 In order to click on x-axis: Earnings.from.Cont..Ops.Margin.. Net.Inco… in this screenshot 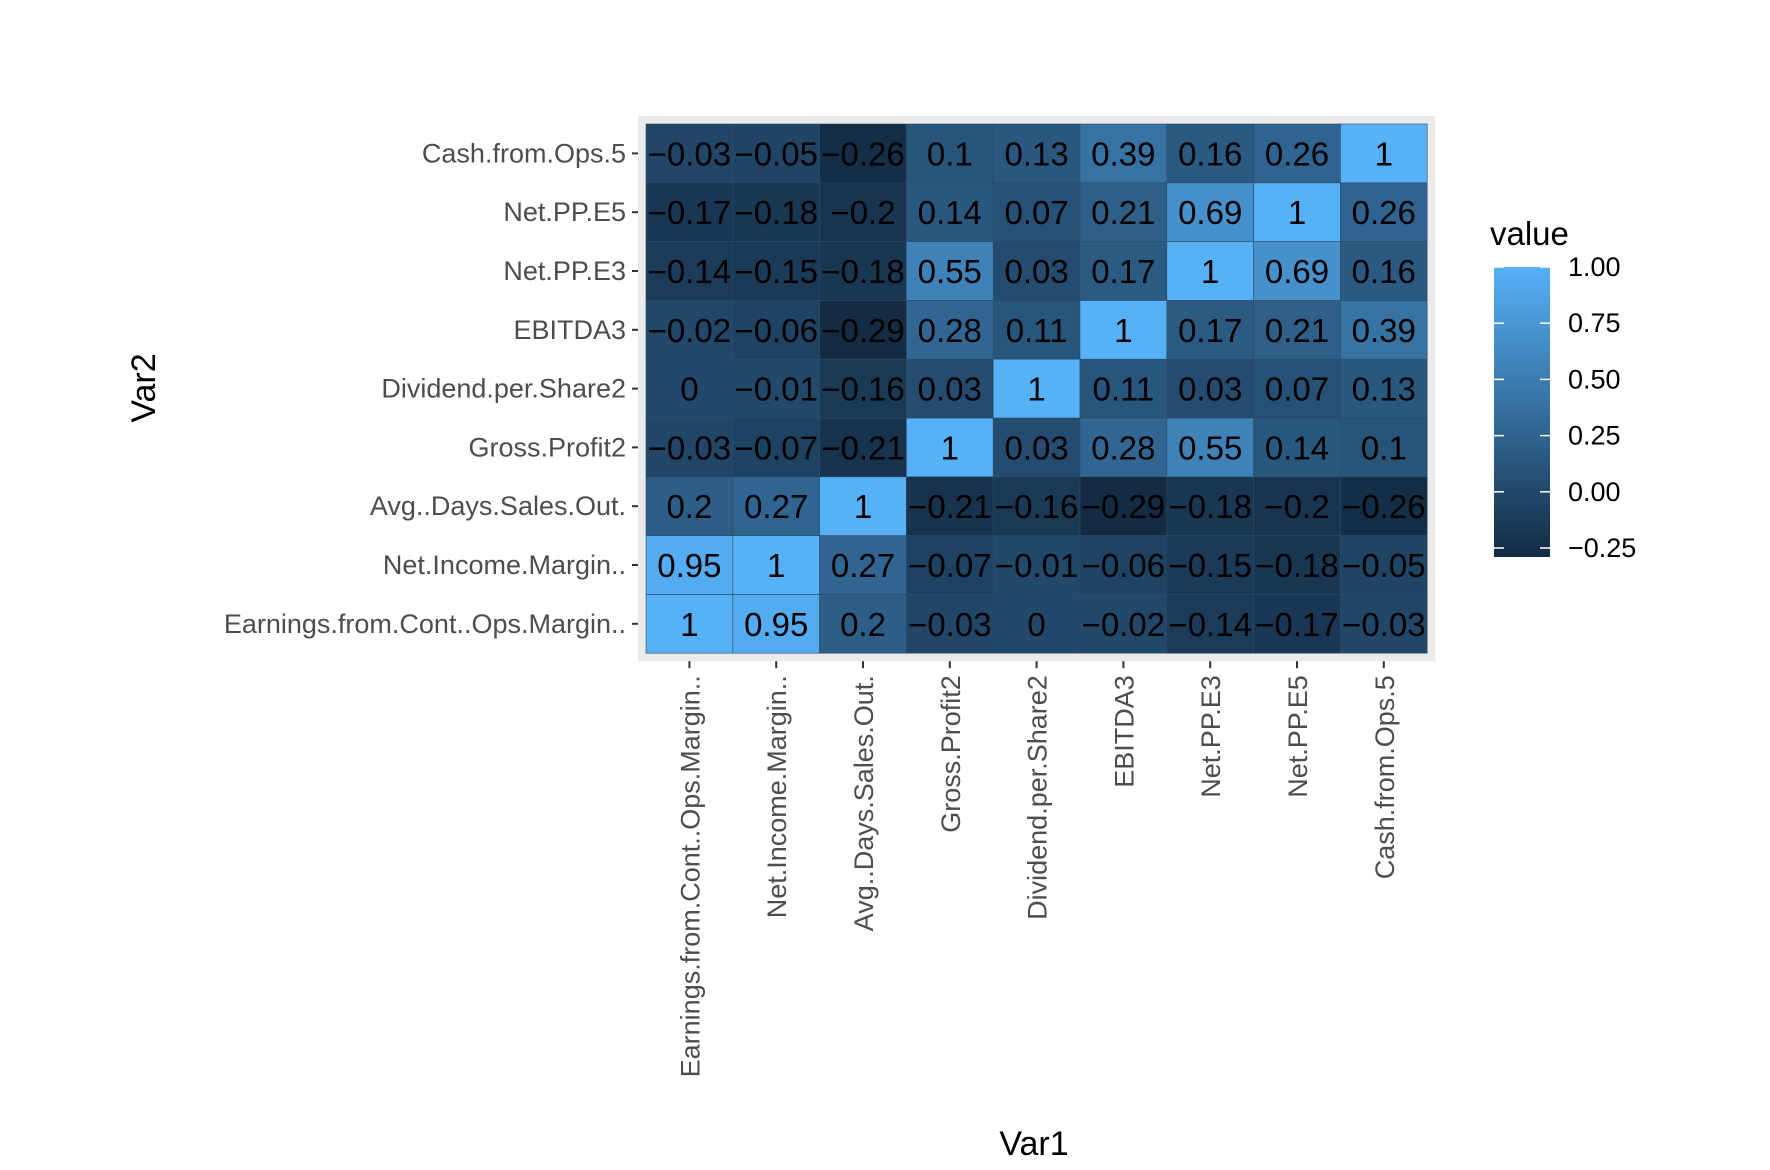, I will do `click(1037, 869)`.